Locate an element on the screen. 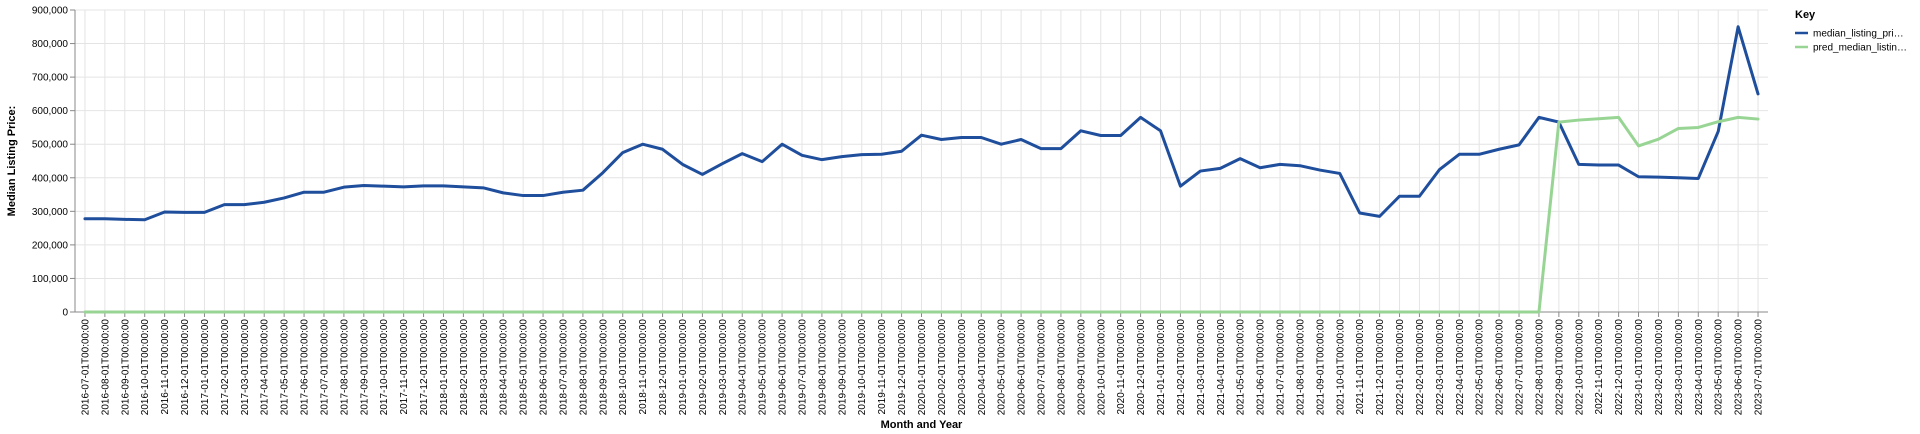 The image size is (1920, 434). x-tick-label: 2022-05-01T00:00:00 is located at coordinates (1480, 367).